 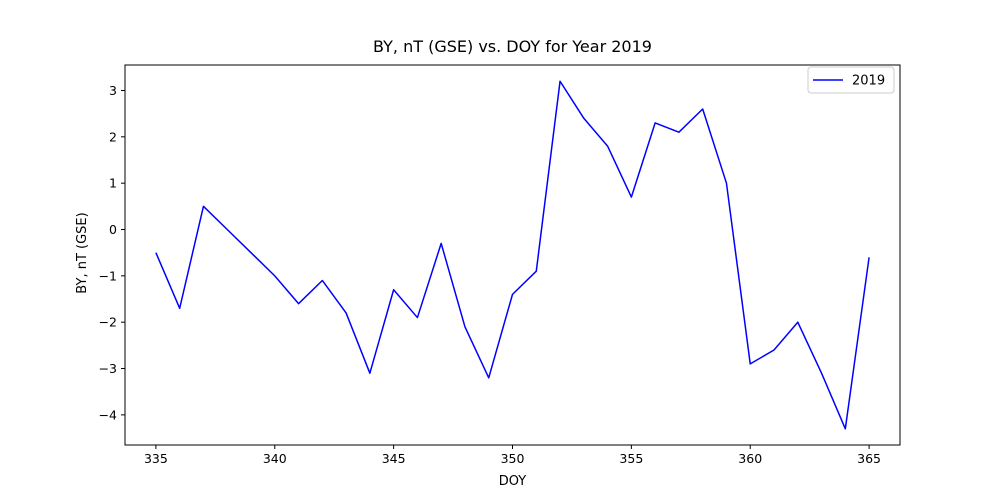 I want to click on x-tick-label: 340, so click(x=275, y=458).